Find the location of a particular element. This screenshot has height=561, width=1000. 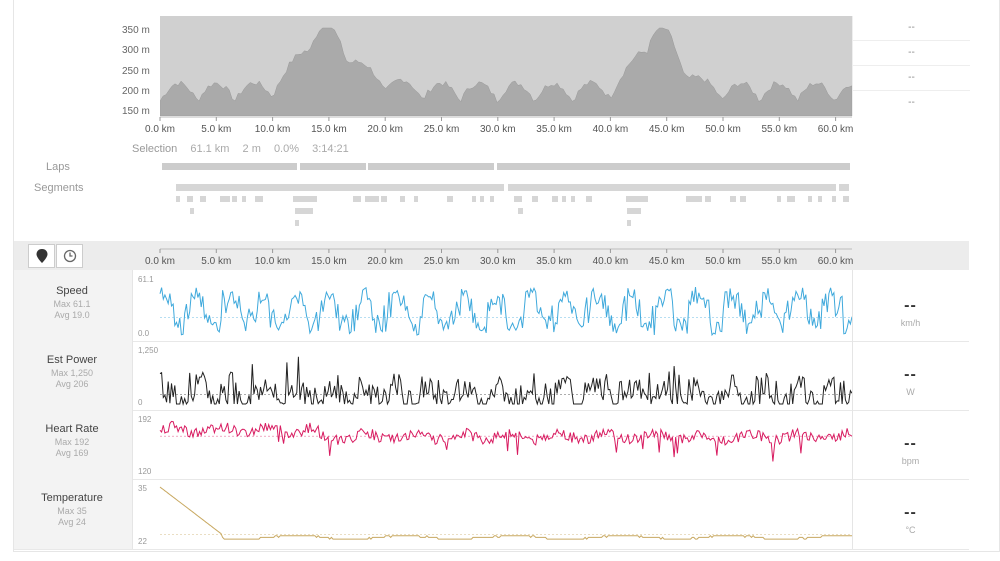

stream-max: Max 35 is located at coordinates (72, 511).